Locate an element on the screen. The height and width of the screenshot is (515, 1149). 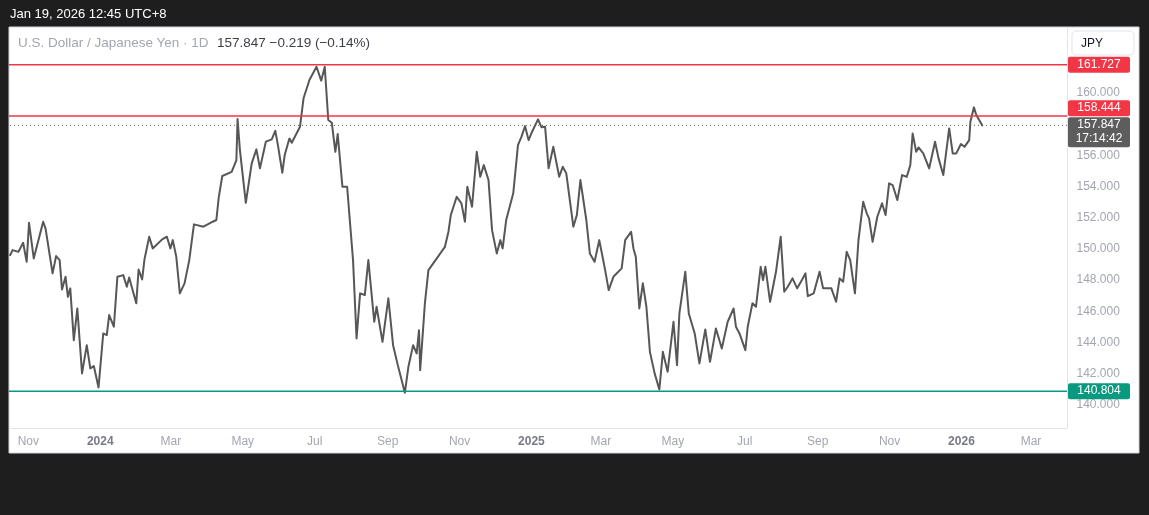
x-tick-label: 2025 is located at coordinates (532, 440).